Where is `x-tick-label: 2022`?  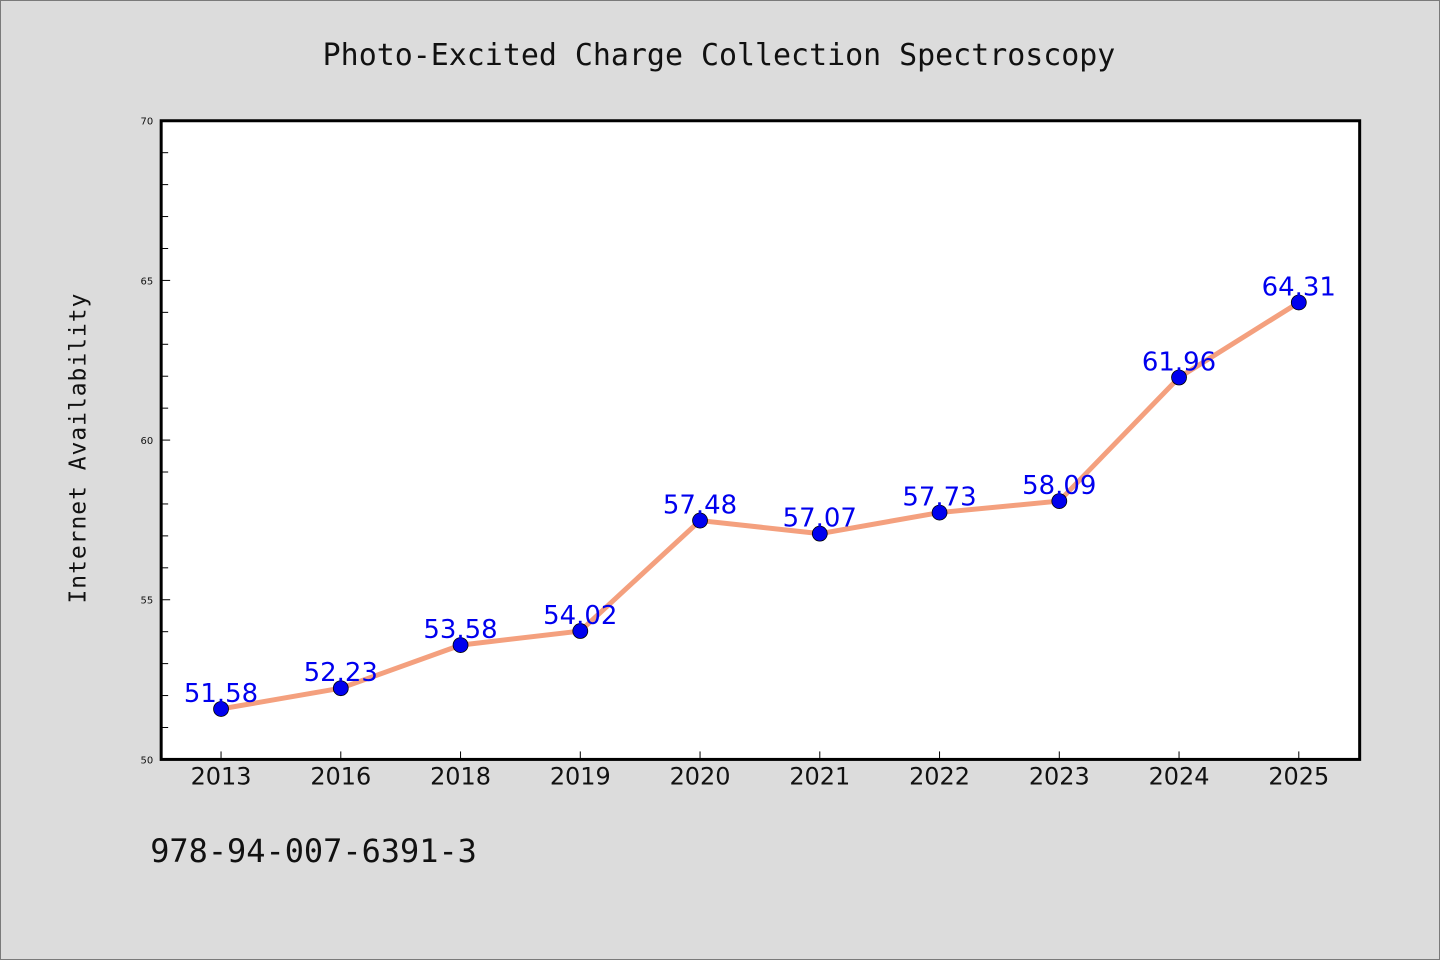
x-tick-label: 2022 is located at coordinates (939, 776).